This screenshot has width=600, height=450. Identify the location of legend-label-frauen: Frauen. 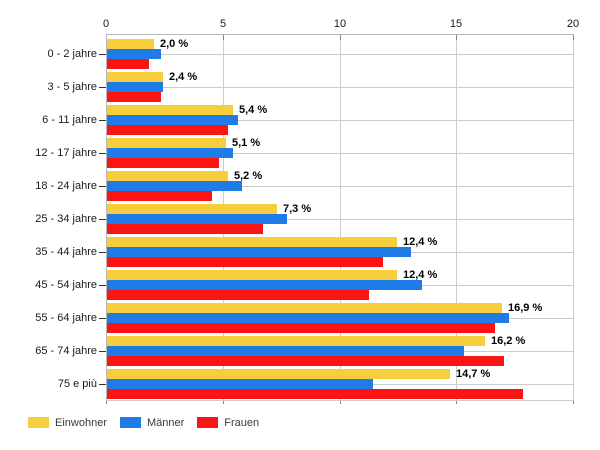
(242, 422).